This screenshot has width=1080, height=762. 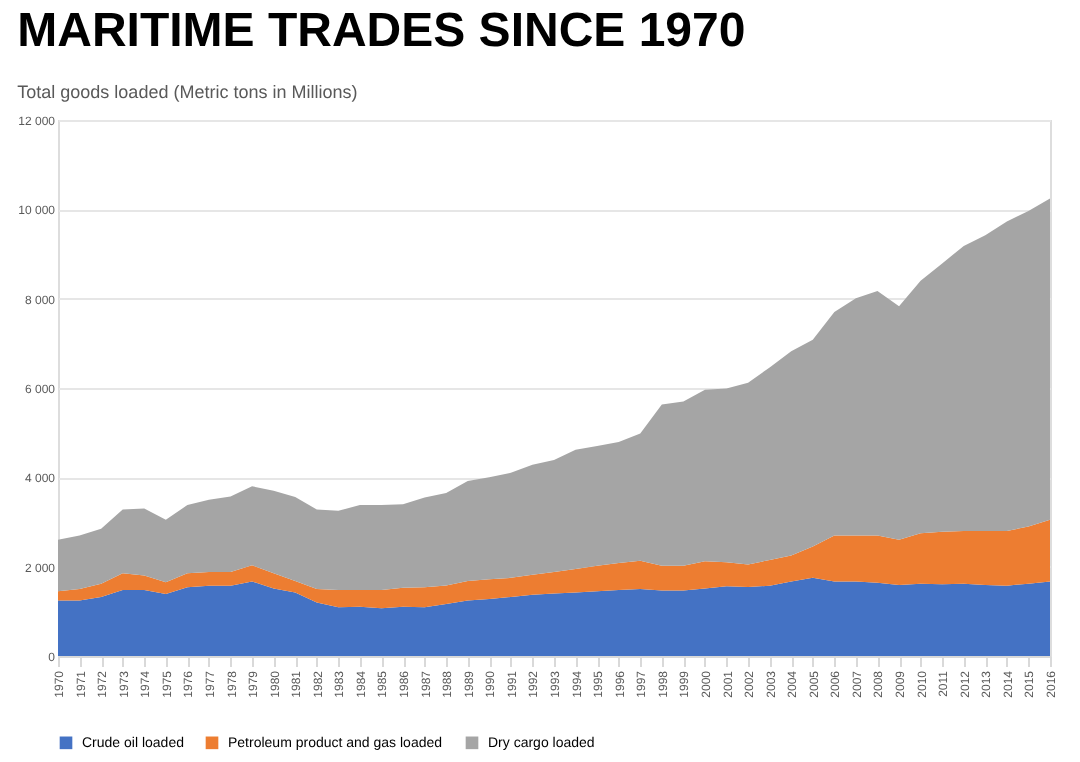 What do you see at coordinates (381, 31) in the screenshot?
I see `chart-title: MARITIME TRADES SINCE 1970` at bounding box center [381, 31].